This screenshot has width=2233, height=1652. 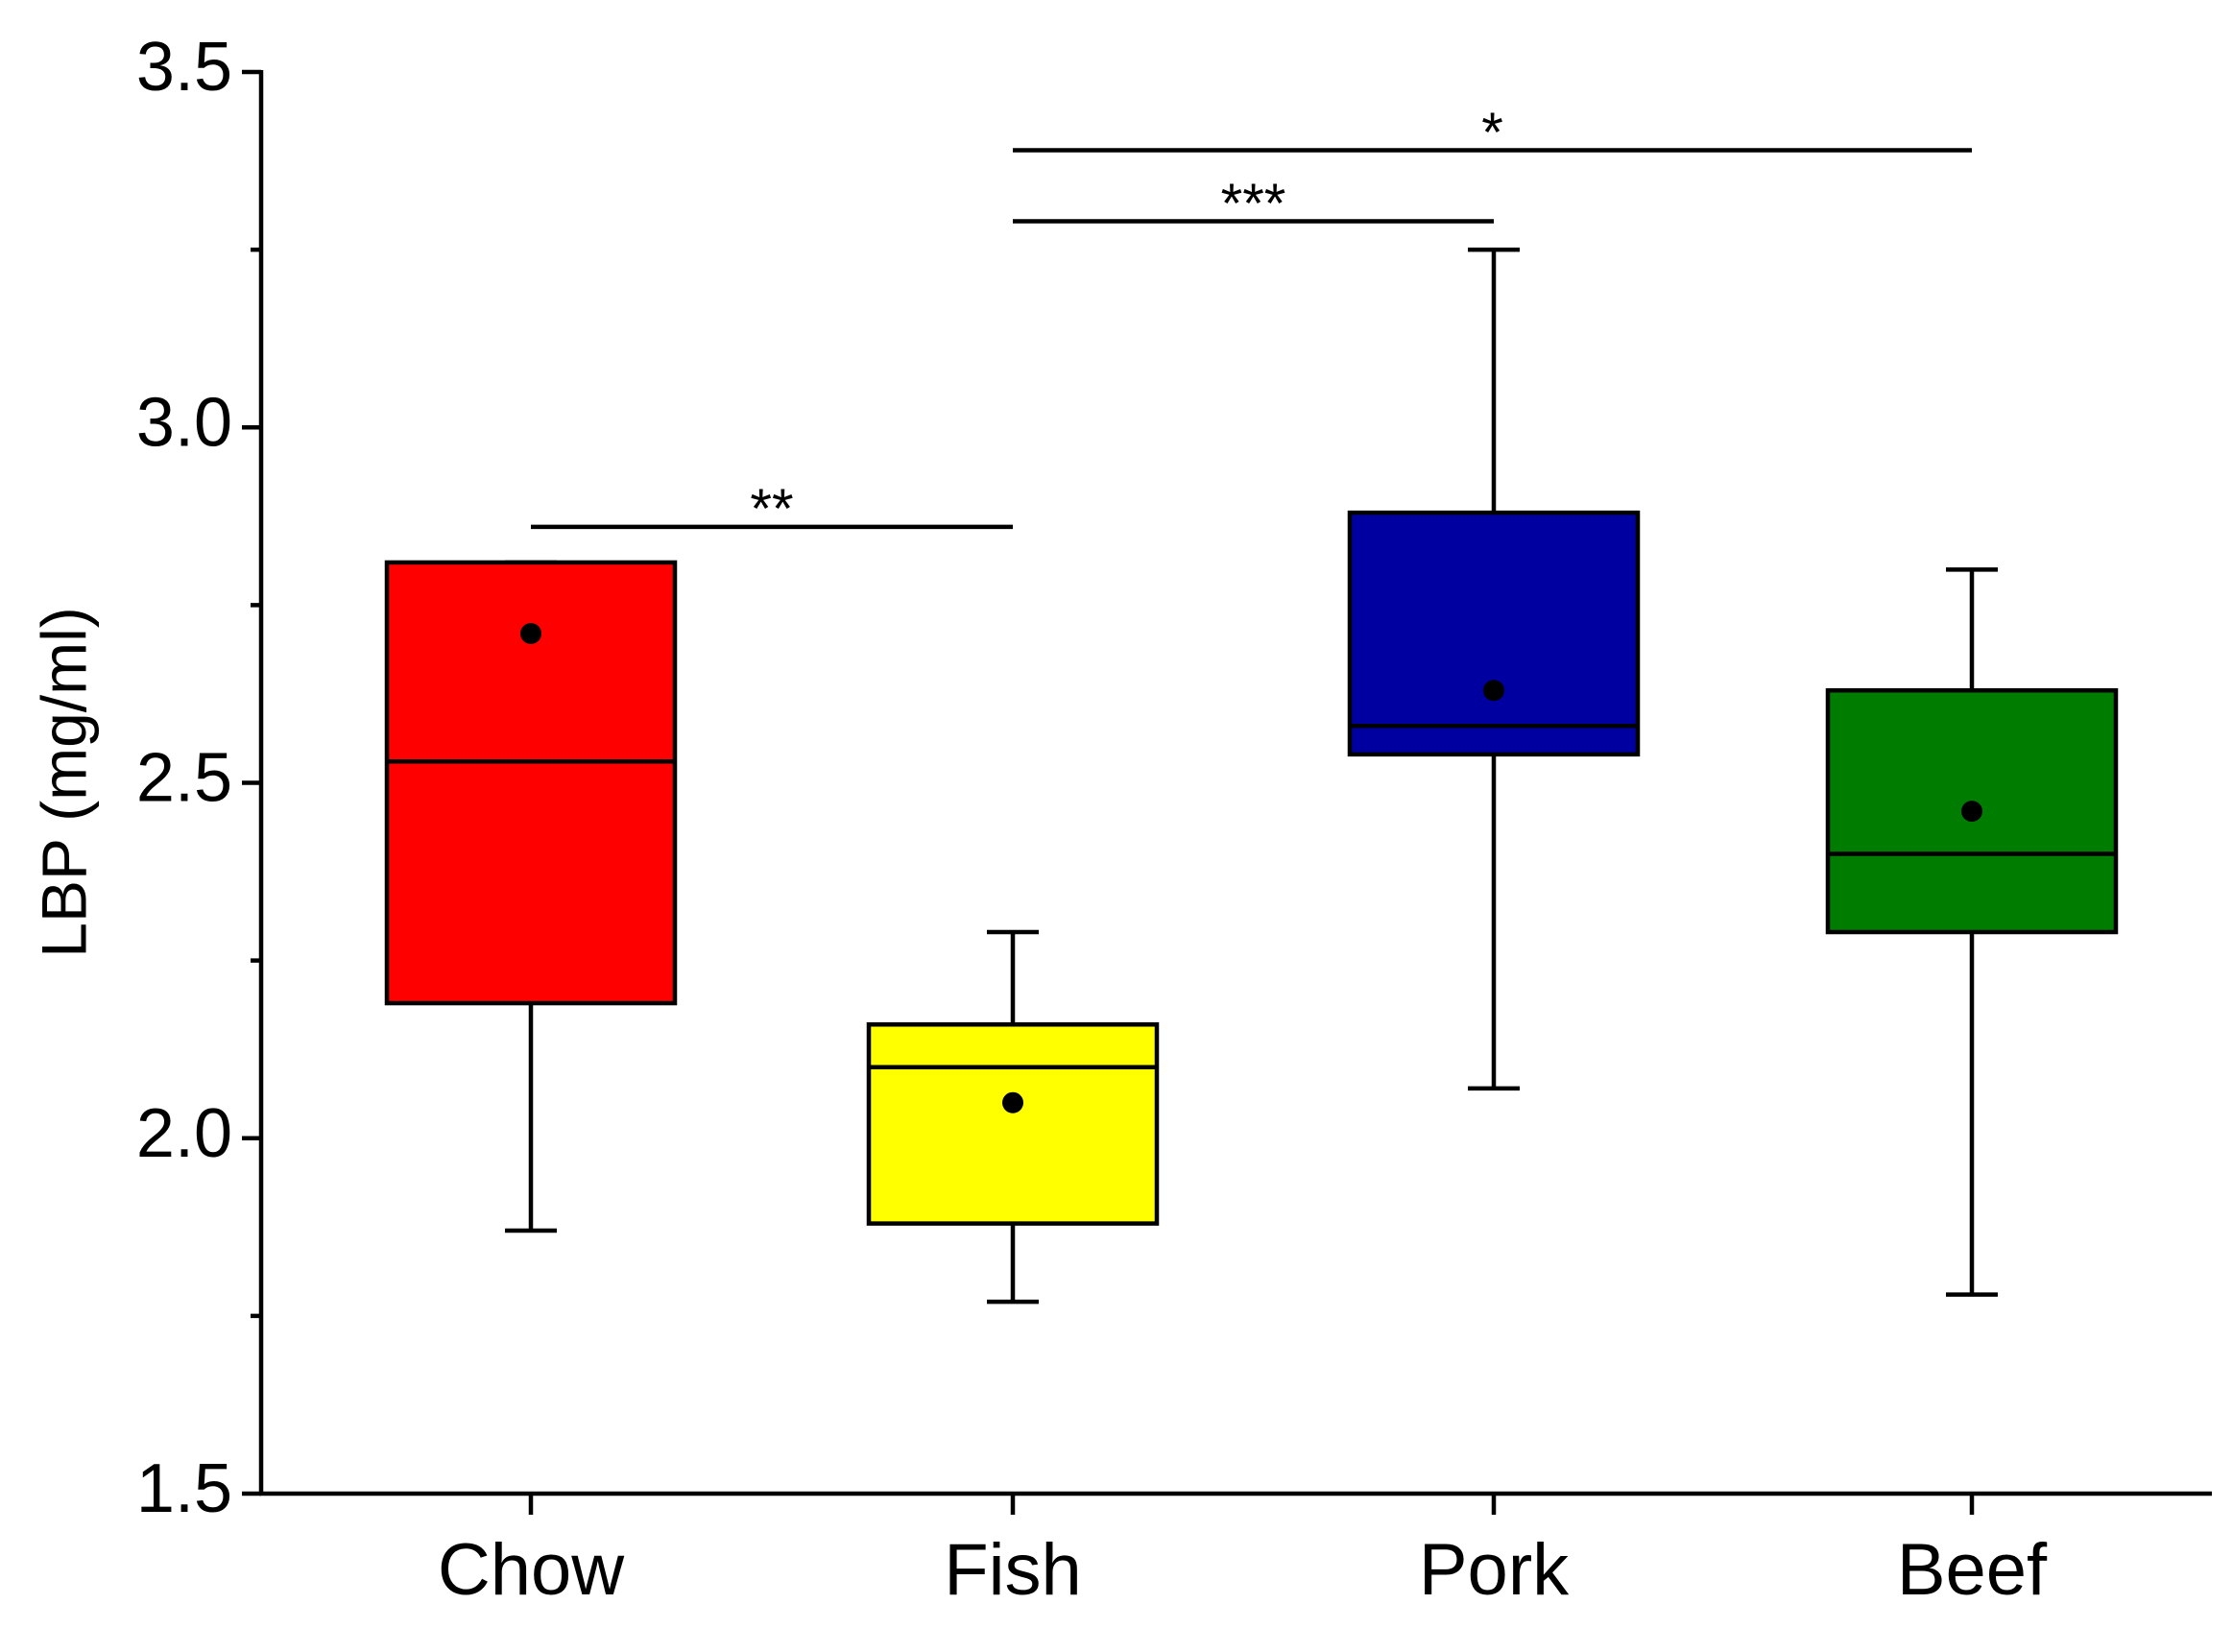 What do you see at coordinates (1492, 133) in the screenshot?
I see `significance-label: *` at bounding box center [1492, 133].